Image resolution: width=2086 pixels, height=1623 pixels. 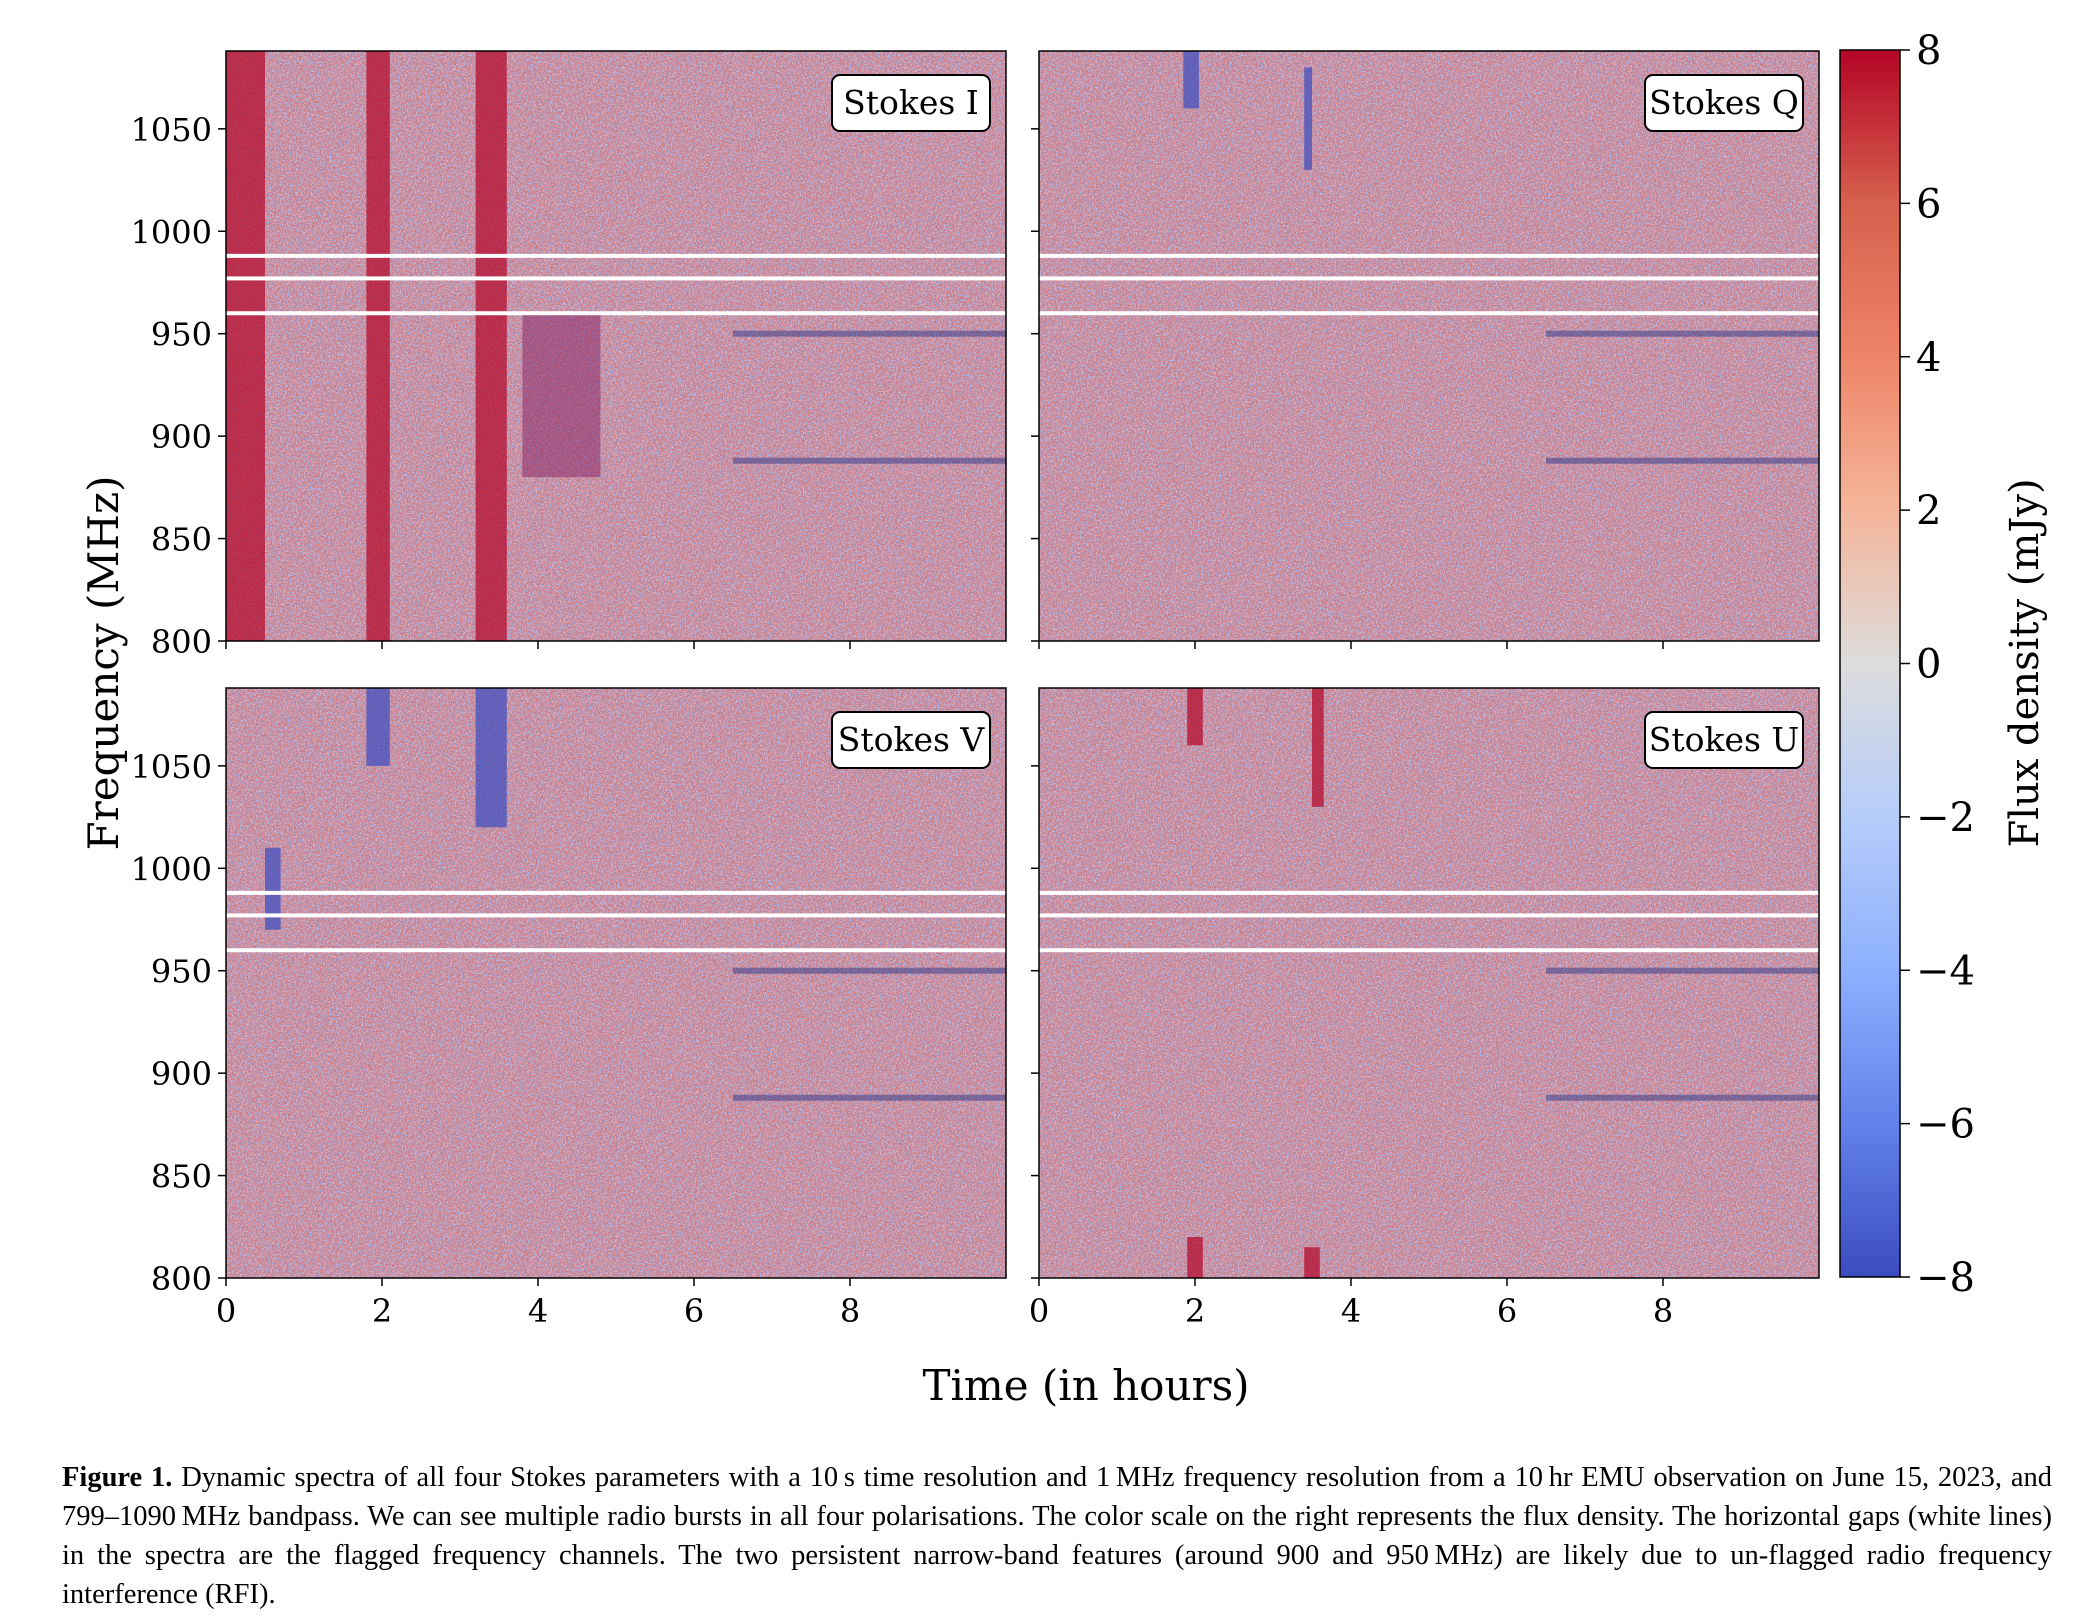 I want to click on colorbar-tick-label: 0, so click(x=1928, y=665).